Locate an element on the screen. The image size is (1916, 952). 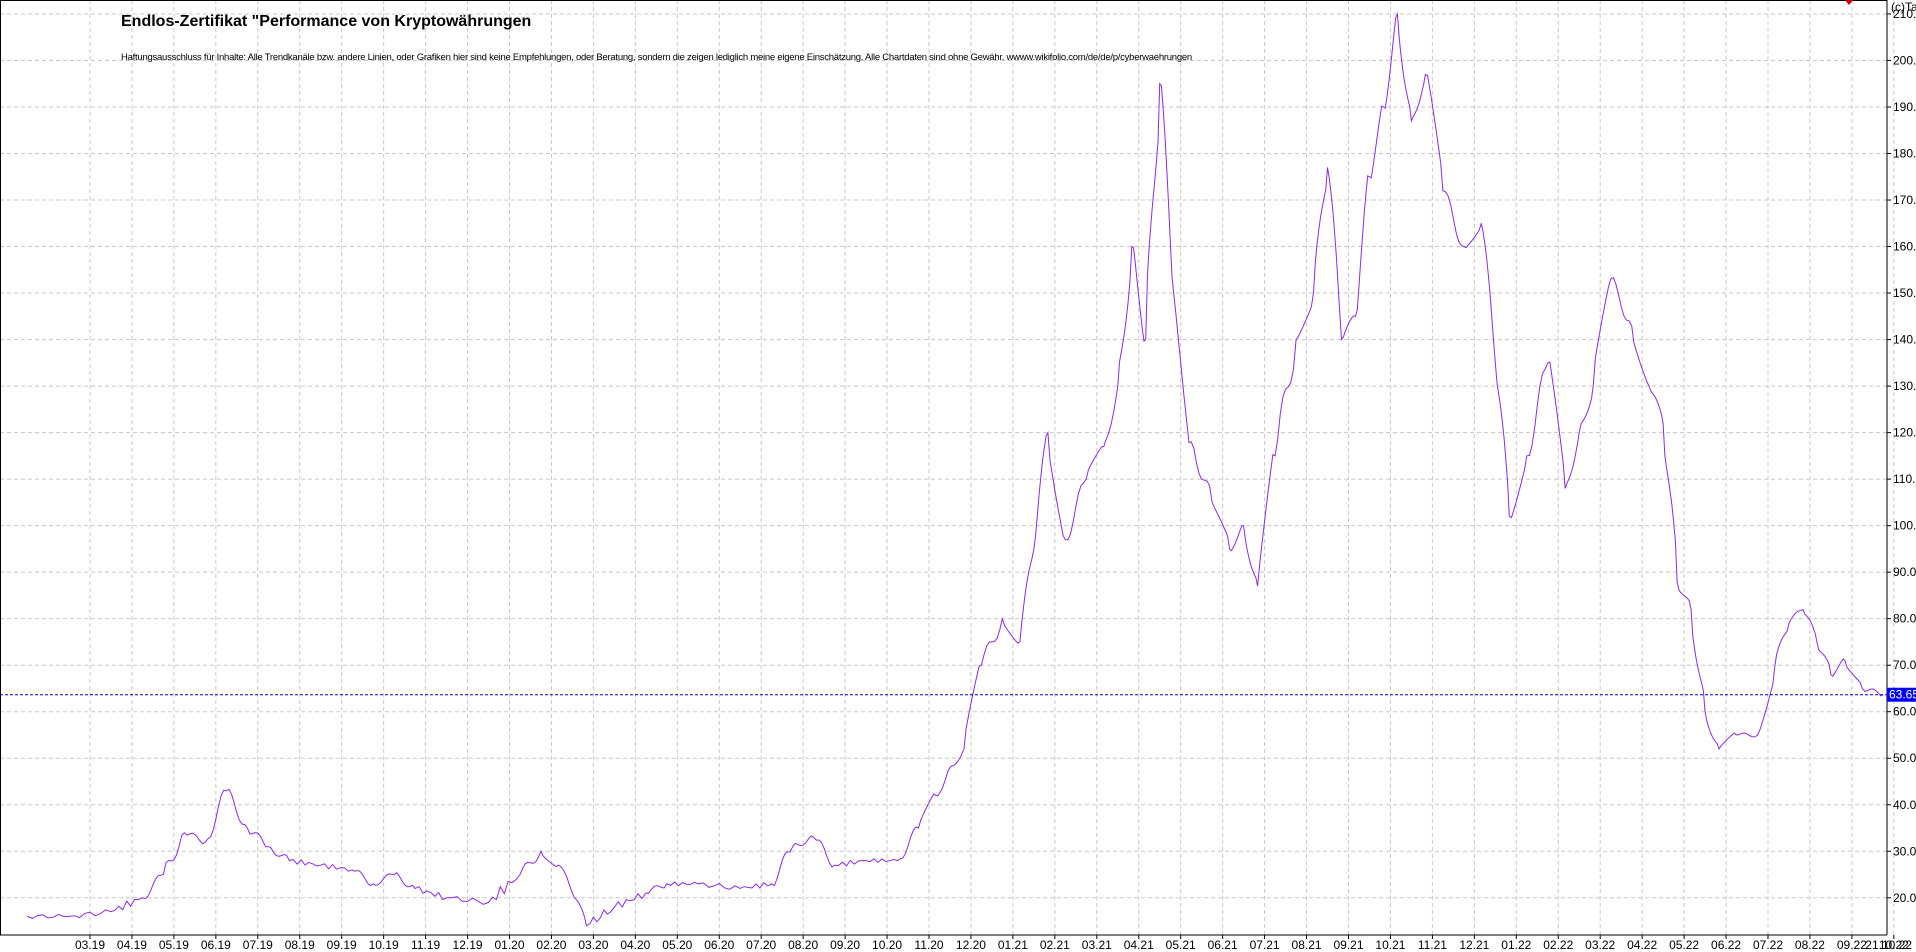
x-tick-label: 03.19 is located at coordinates (90, 945).